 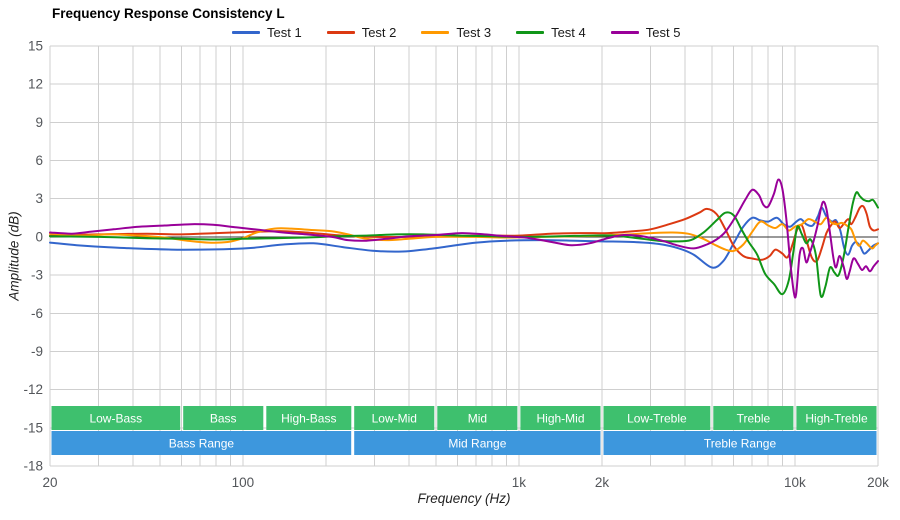 I want to click on band-label: Mid, so click(x=477, y=419).